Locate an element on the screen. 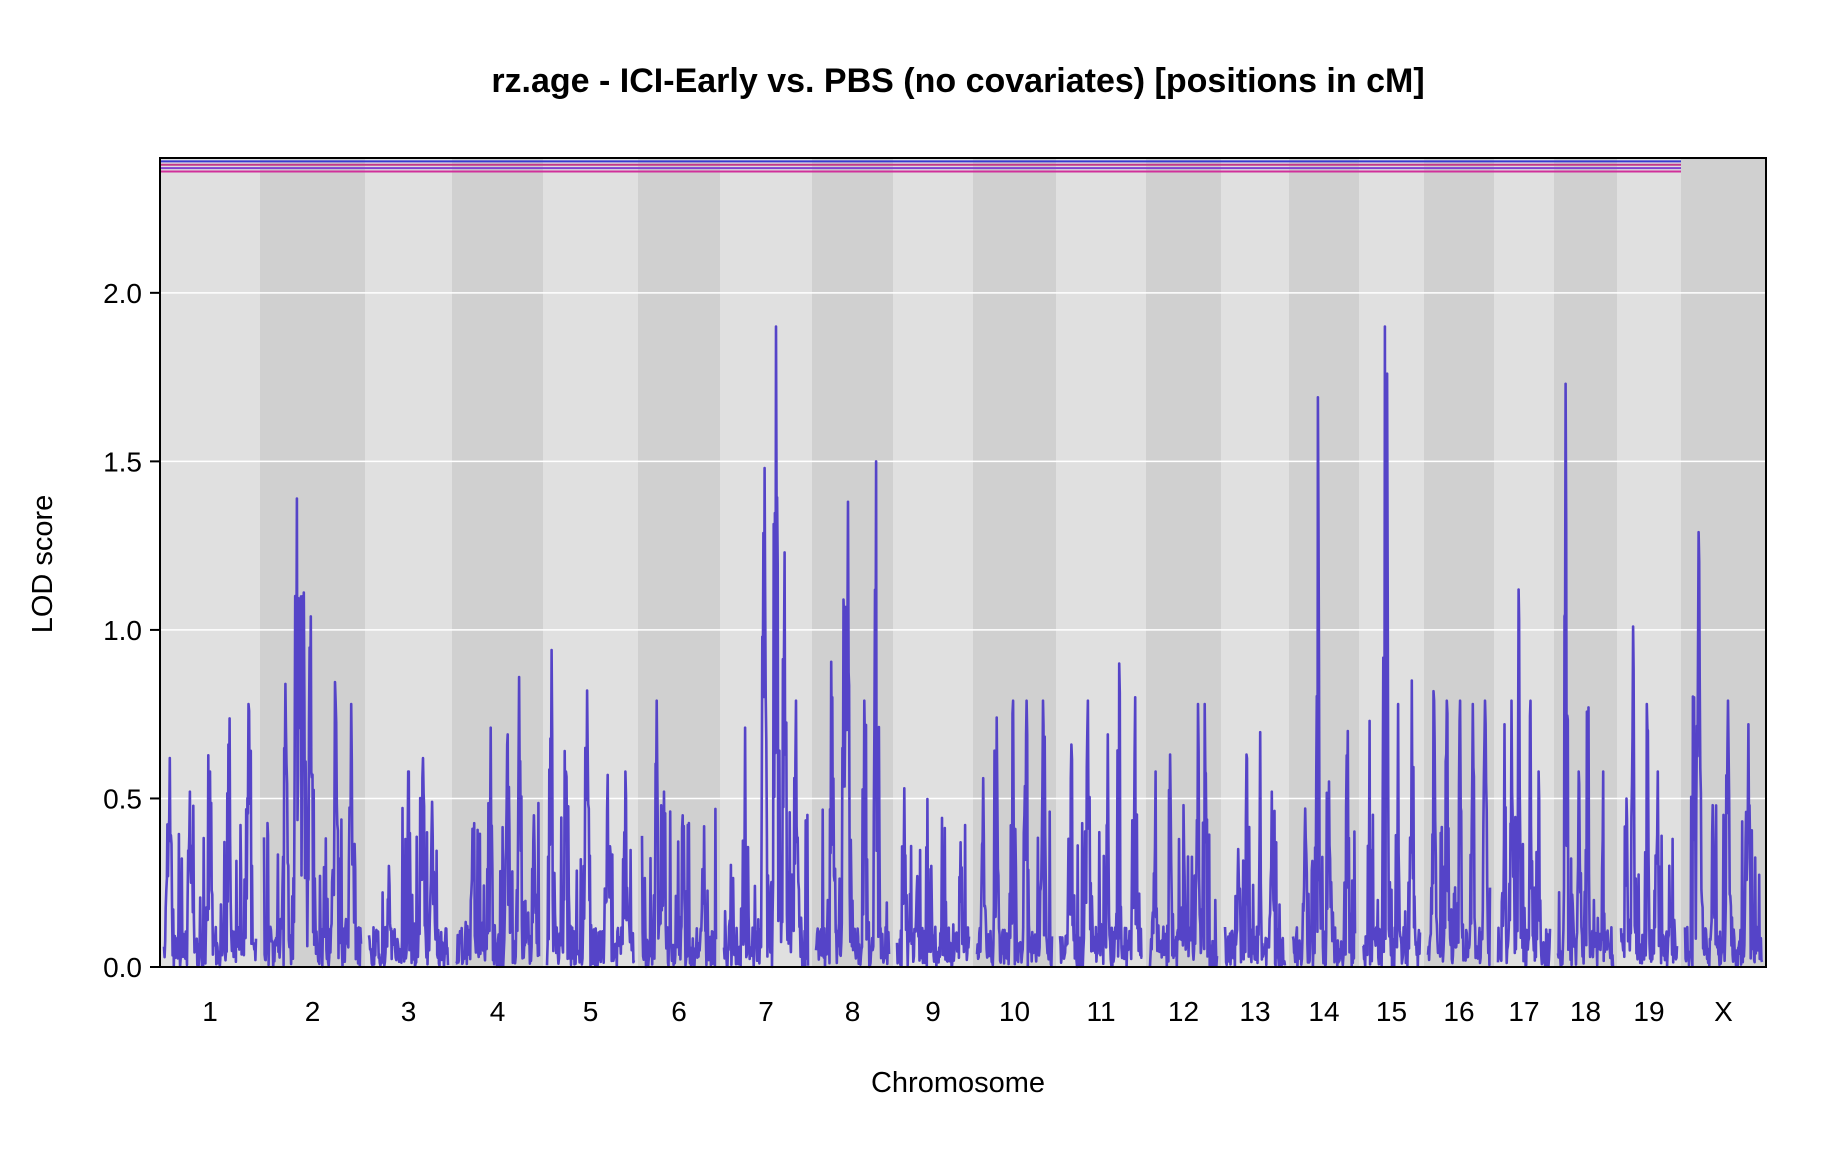  x-tick-label-chr-12: 12 is located at coordinates (1183, 1011).